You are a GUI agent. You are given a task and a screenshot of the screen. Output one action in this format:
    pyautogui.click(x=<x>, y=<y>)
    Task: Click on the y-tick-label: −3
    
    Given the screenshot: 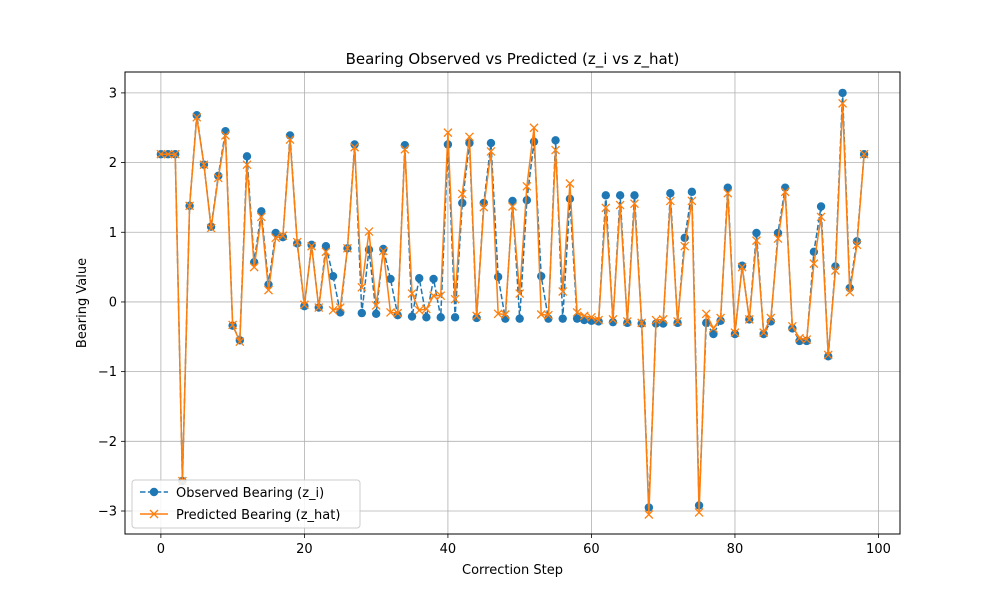 What is the action you would take?
    pyautogui.click(x=107, y=512)
    